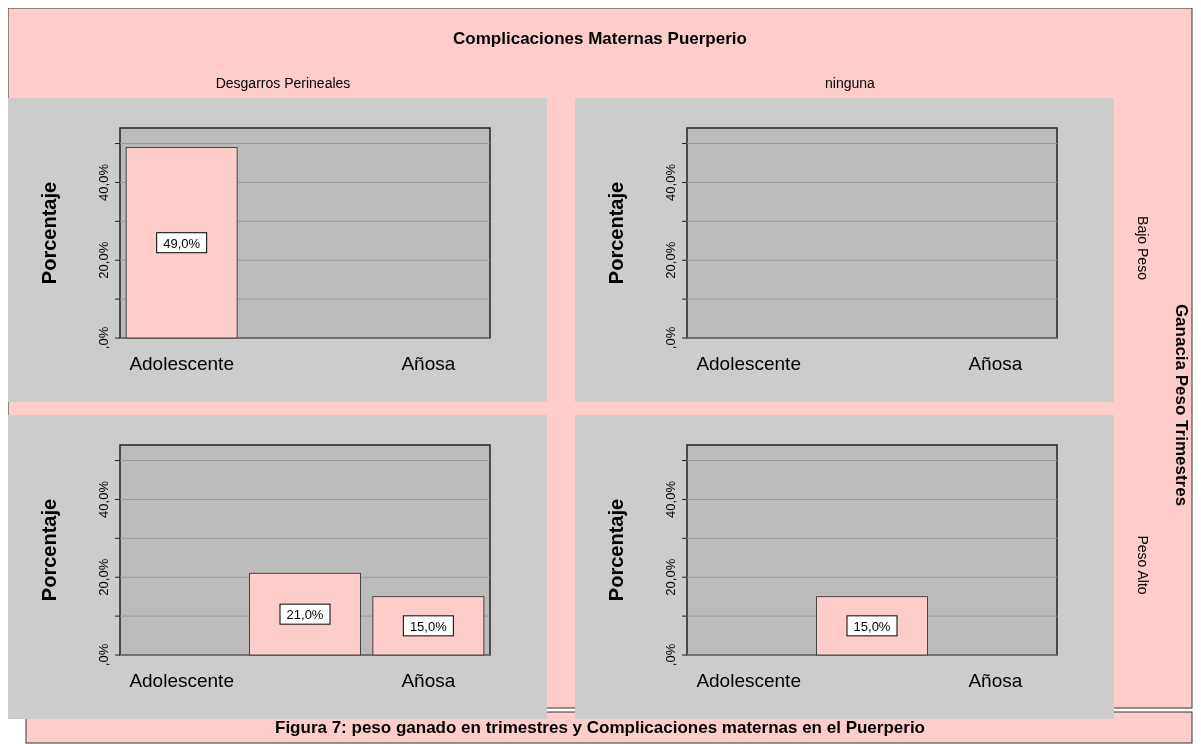 The width and height of the screenshot is (1201, 744). Describe the element at coordinates (1143, 565) in the screenshot. I see `y2-axis-title: Peso Alto` at that location.